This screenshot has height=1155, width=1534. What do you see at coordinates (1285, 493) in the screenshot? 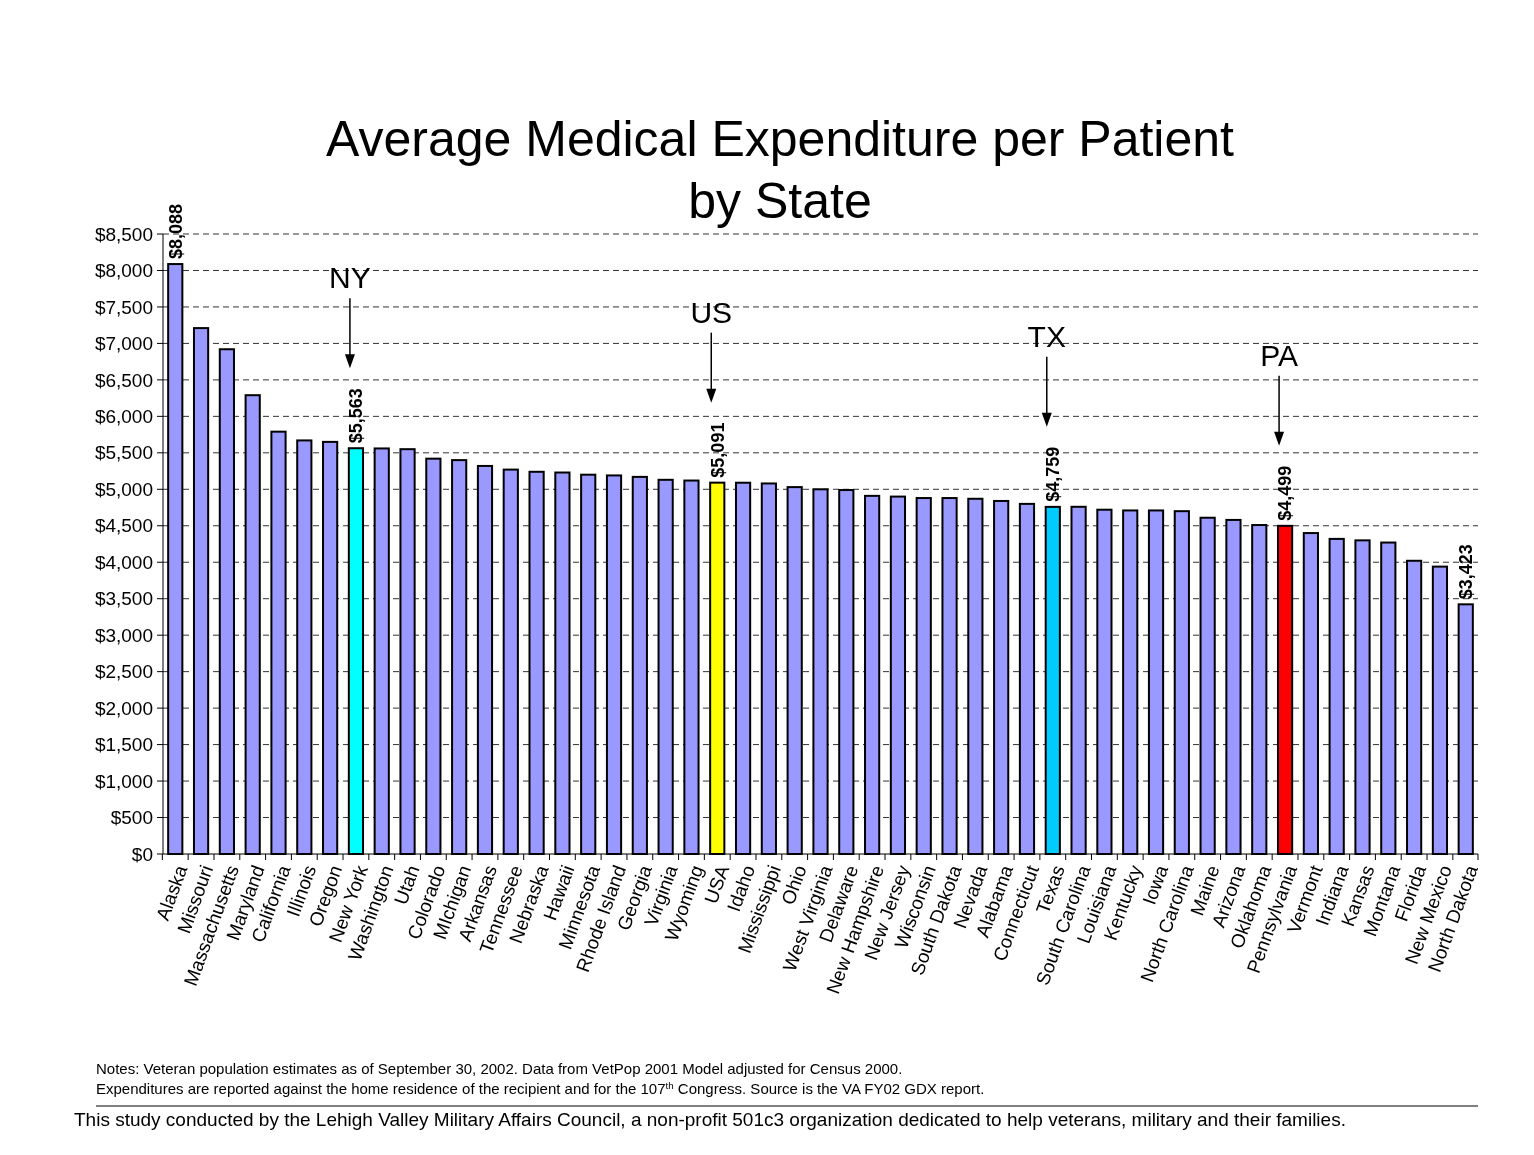
I see `data-label: $4,499` at bounding box center [1285, 493].